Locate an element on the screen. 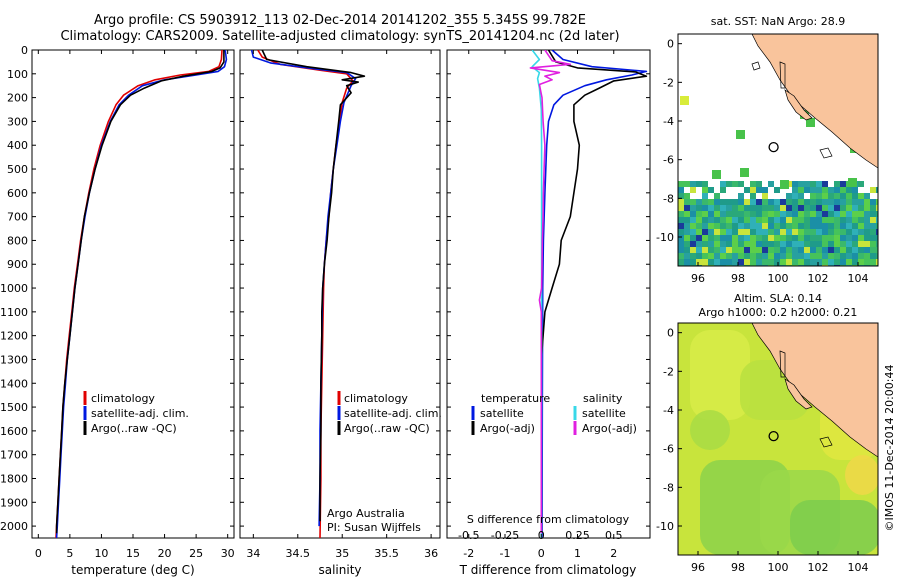 This screenshot has width=900, height=580. argo-position-marker is located at coordinates (773, 147).